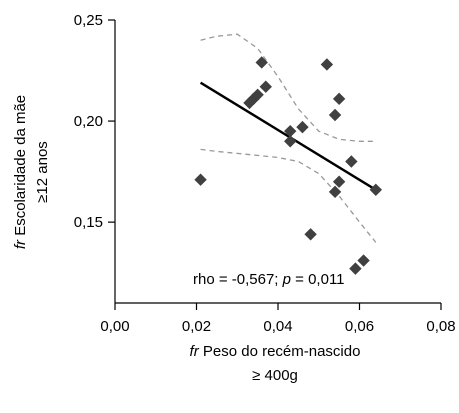 This screenshot has width=459, height=413. What do you see at coordinates (269, 279) in the screenshot?
I see `stat-annotation: rho = -0,567; p = 0,011` at bounding box center [269, 279].